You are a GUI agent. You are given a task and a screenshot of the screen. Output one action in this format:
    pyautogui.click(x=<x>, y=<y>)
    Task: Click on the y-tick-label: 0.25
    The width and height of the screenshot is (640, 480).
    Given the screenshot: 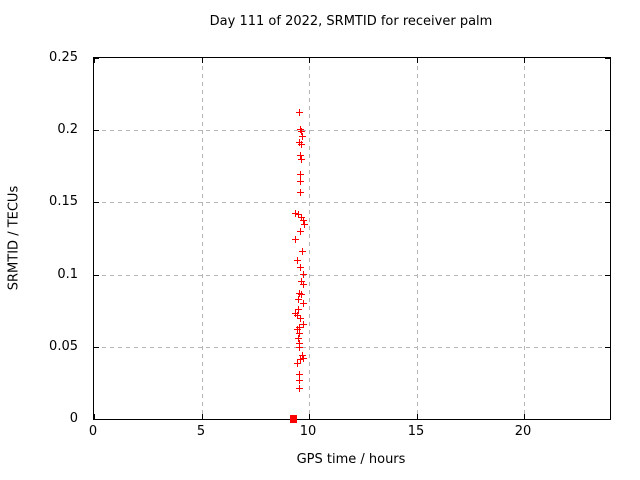 What is the action you would take?
    pyautogui.click(x=63, y=57)
    